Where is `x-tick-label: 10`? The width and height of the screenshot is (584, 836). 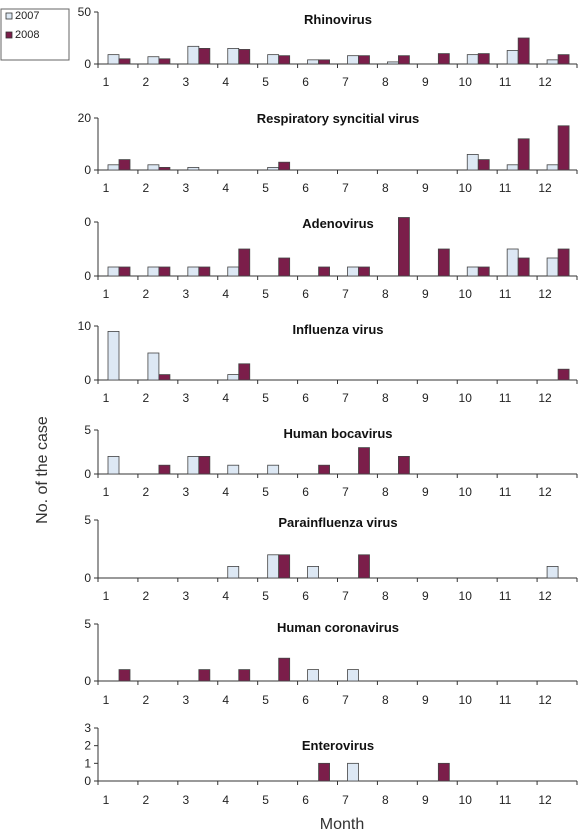 x-tick-label: 10 is located at coordinates (466, 82).